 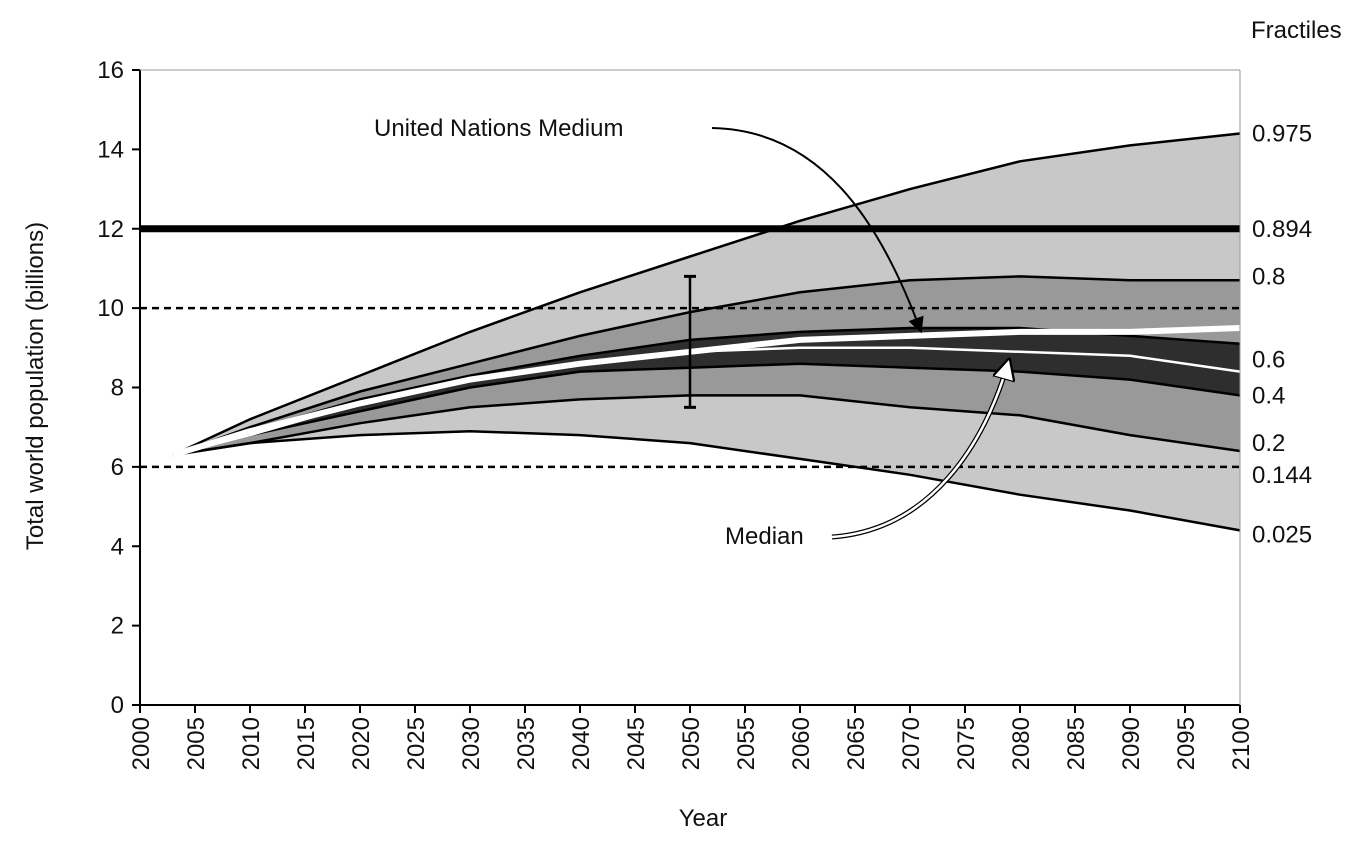 I want to click on fractile-label-0.025: 0.025, so click(x=1282, y=534).